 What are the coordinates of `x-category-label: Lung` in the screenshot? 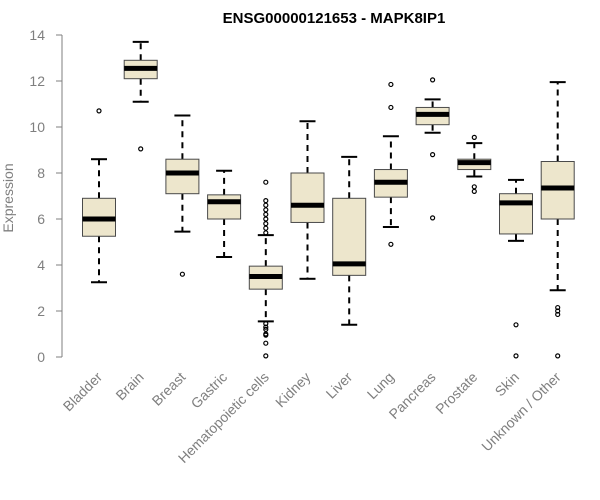 It's located at (380, 385).